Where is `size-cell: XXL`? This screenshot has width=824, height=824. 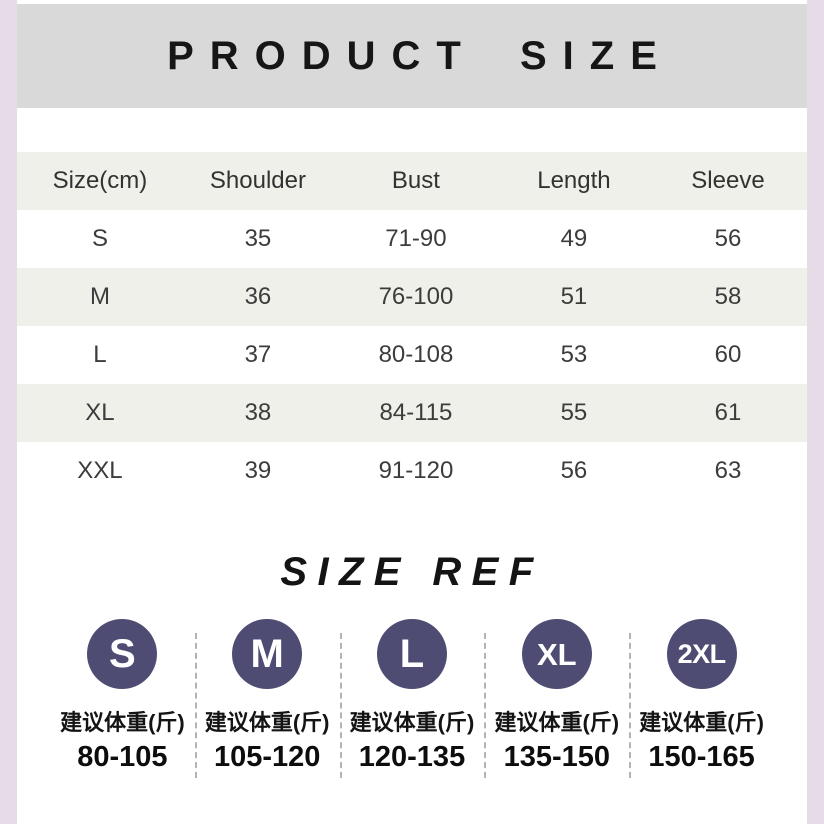 size-cell: XXL is located at coordinates (100, 470).